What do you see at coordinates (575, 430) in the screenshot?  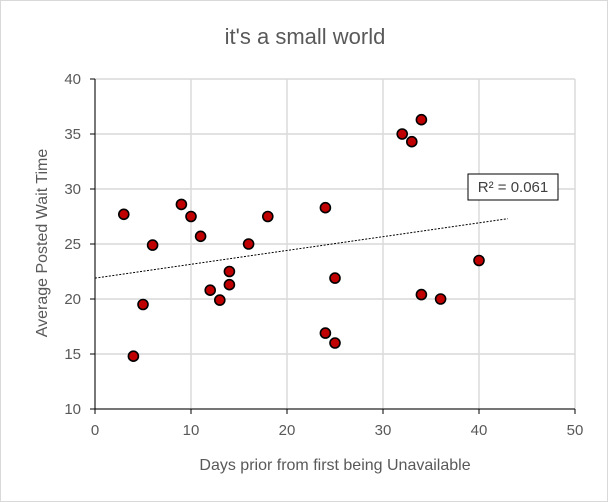 I see `x-tick-label: 50` at bounding box center [575, 430].